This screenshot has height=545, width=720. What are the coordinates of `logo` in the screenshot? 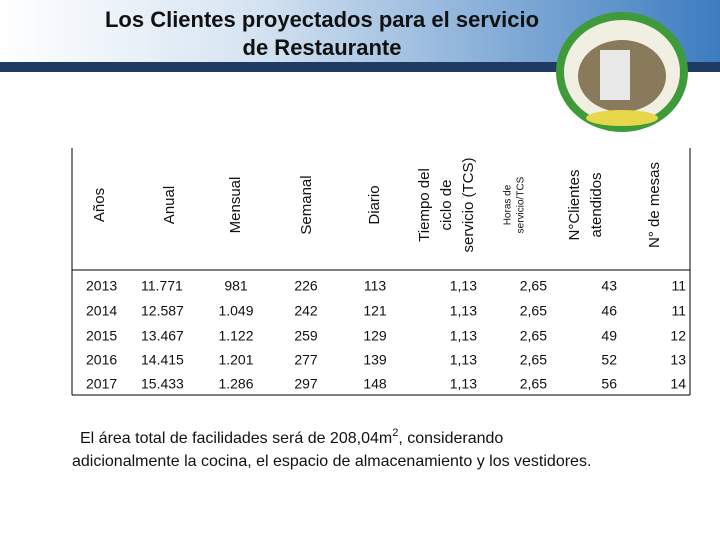 It's located at (622, 72).